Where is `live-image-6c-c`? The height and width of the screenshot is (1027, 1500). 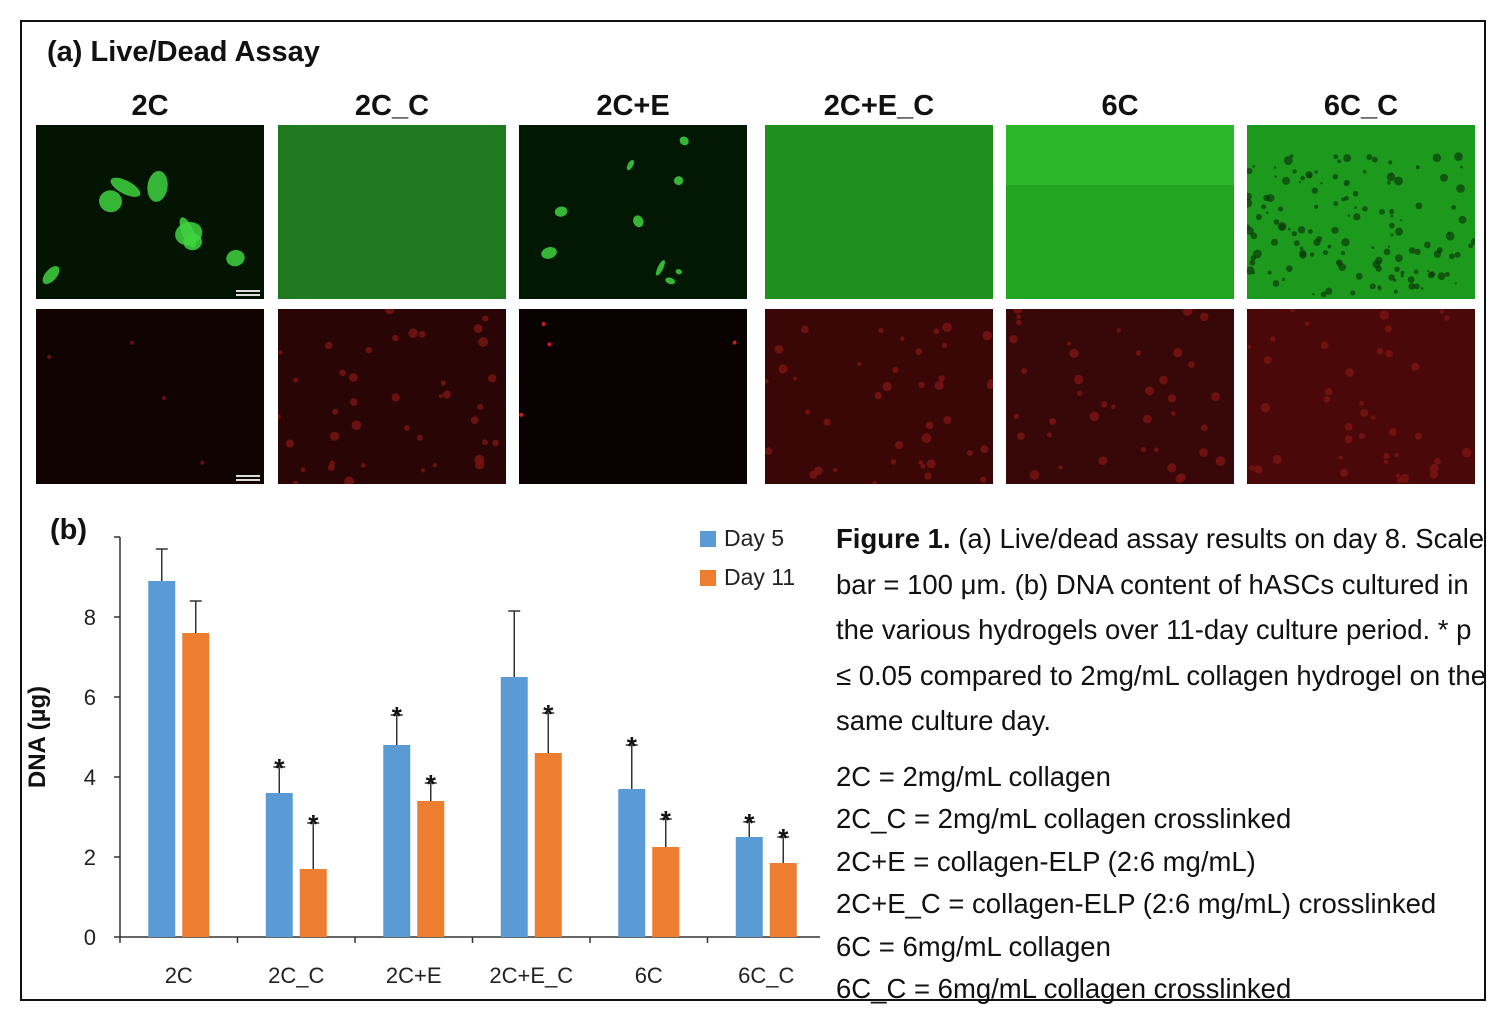
live-image-6c-c is located at coordinates (1361, 212).